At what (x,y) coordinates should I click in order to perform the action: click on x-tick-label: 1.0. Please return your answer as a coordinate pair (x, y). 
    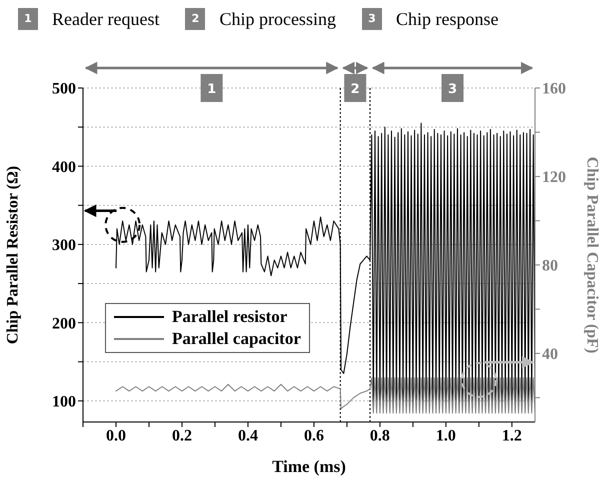
    Looking at the image, I should click on (446, 435).